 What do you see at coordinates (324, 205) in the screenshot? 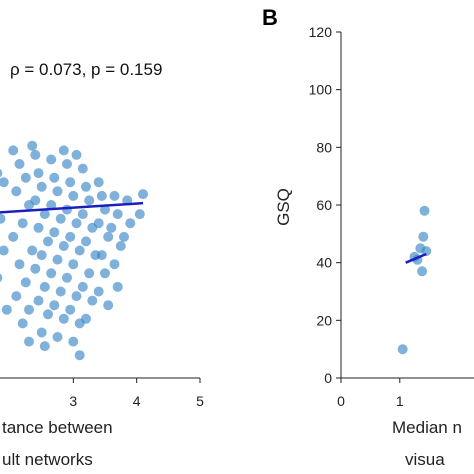
I see `panel-b-y-tick-label: 60` at bounding box center [324, 205].